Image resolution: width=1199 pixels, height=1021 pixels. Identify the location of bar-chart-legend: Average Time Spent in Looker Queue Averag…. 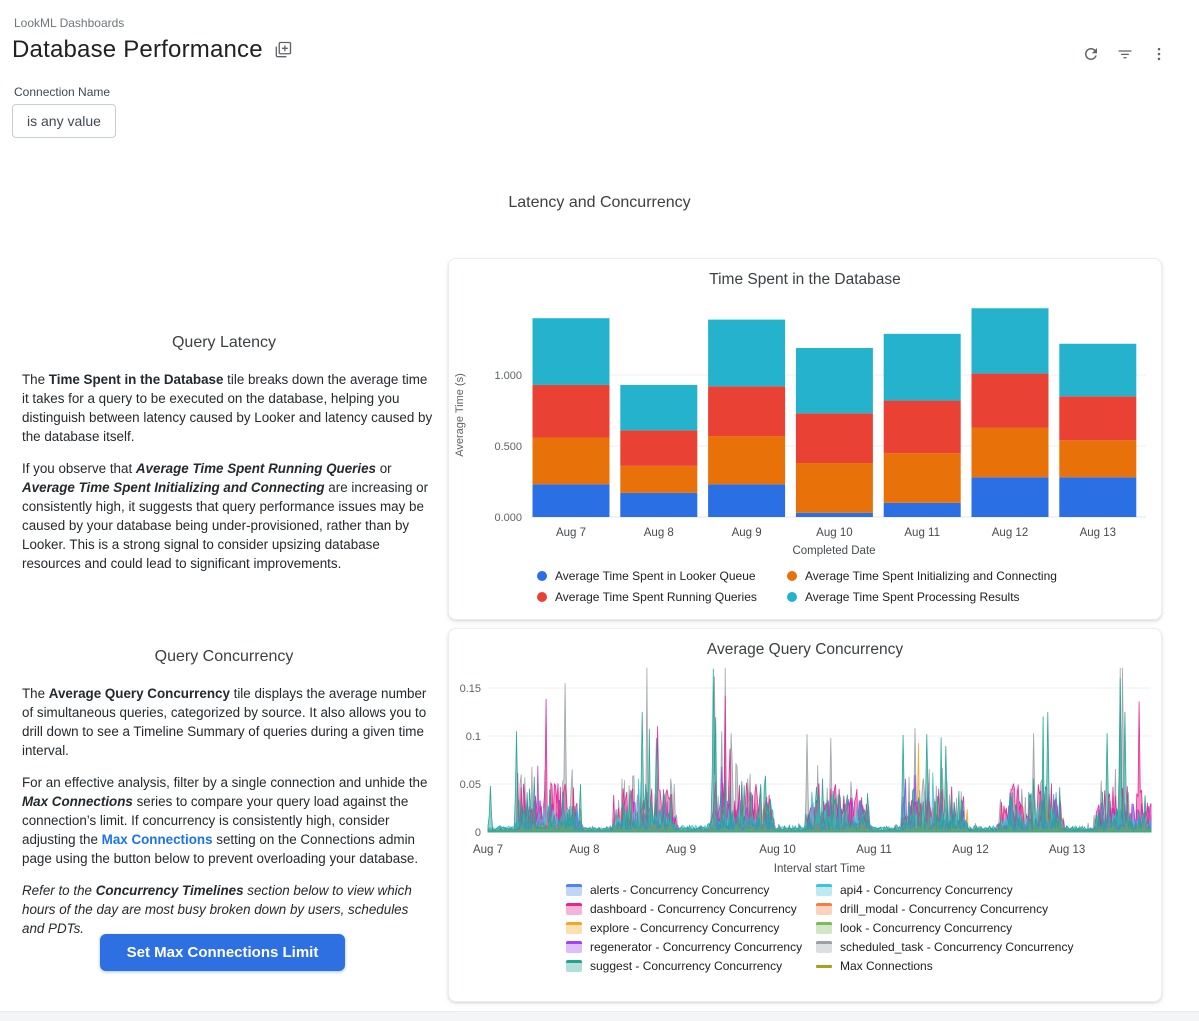
(797, 586).